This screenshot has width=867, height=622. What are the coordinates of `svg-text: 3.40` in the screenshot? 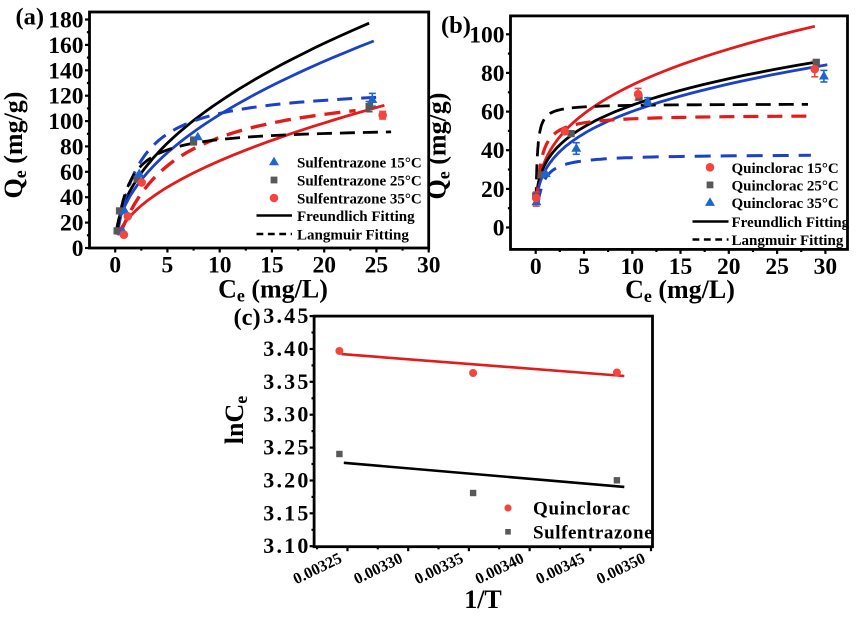 It's located at (286, 348).